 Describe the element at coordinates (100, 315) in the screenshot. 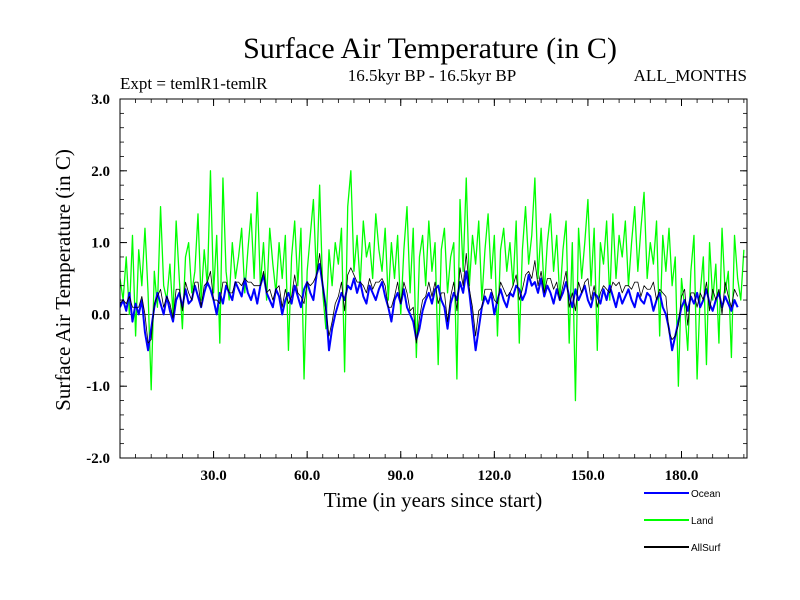

I see `y-tick-label: 0.0` at that location.